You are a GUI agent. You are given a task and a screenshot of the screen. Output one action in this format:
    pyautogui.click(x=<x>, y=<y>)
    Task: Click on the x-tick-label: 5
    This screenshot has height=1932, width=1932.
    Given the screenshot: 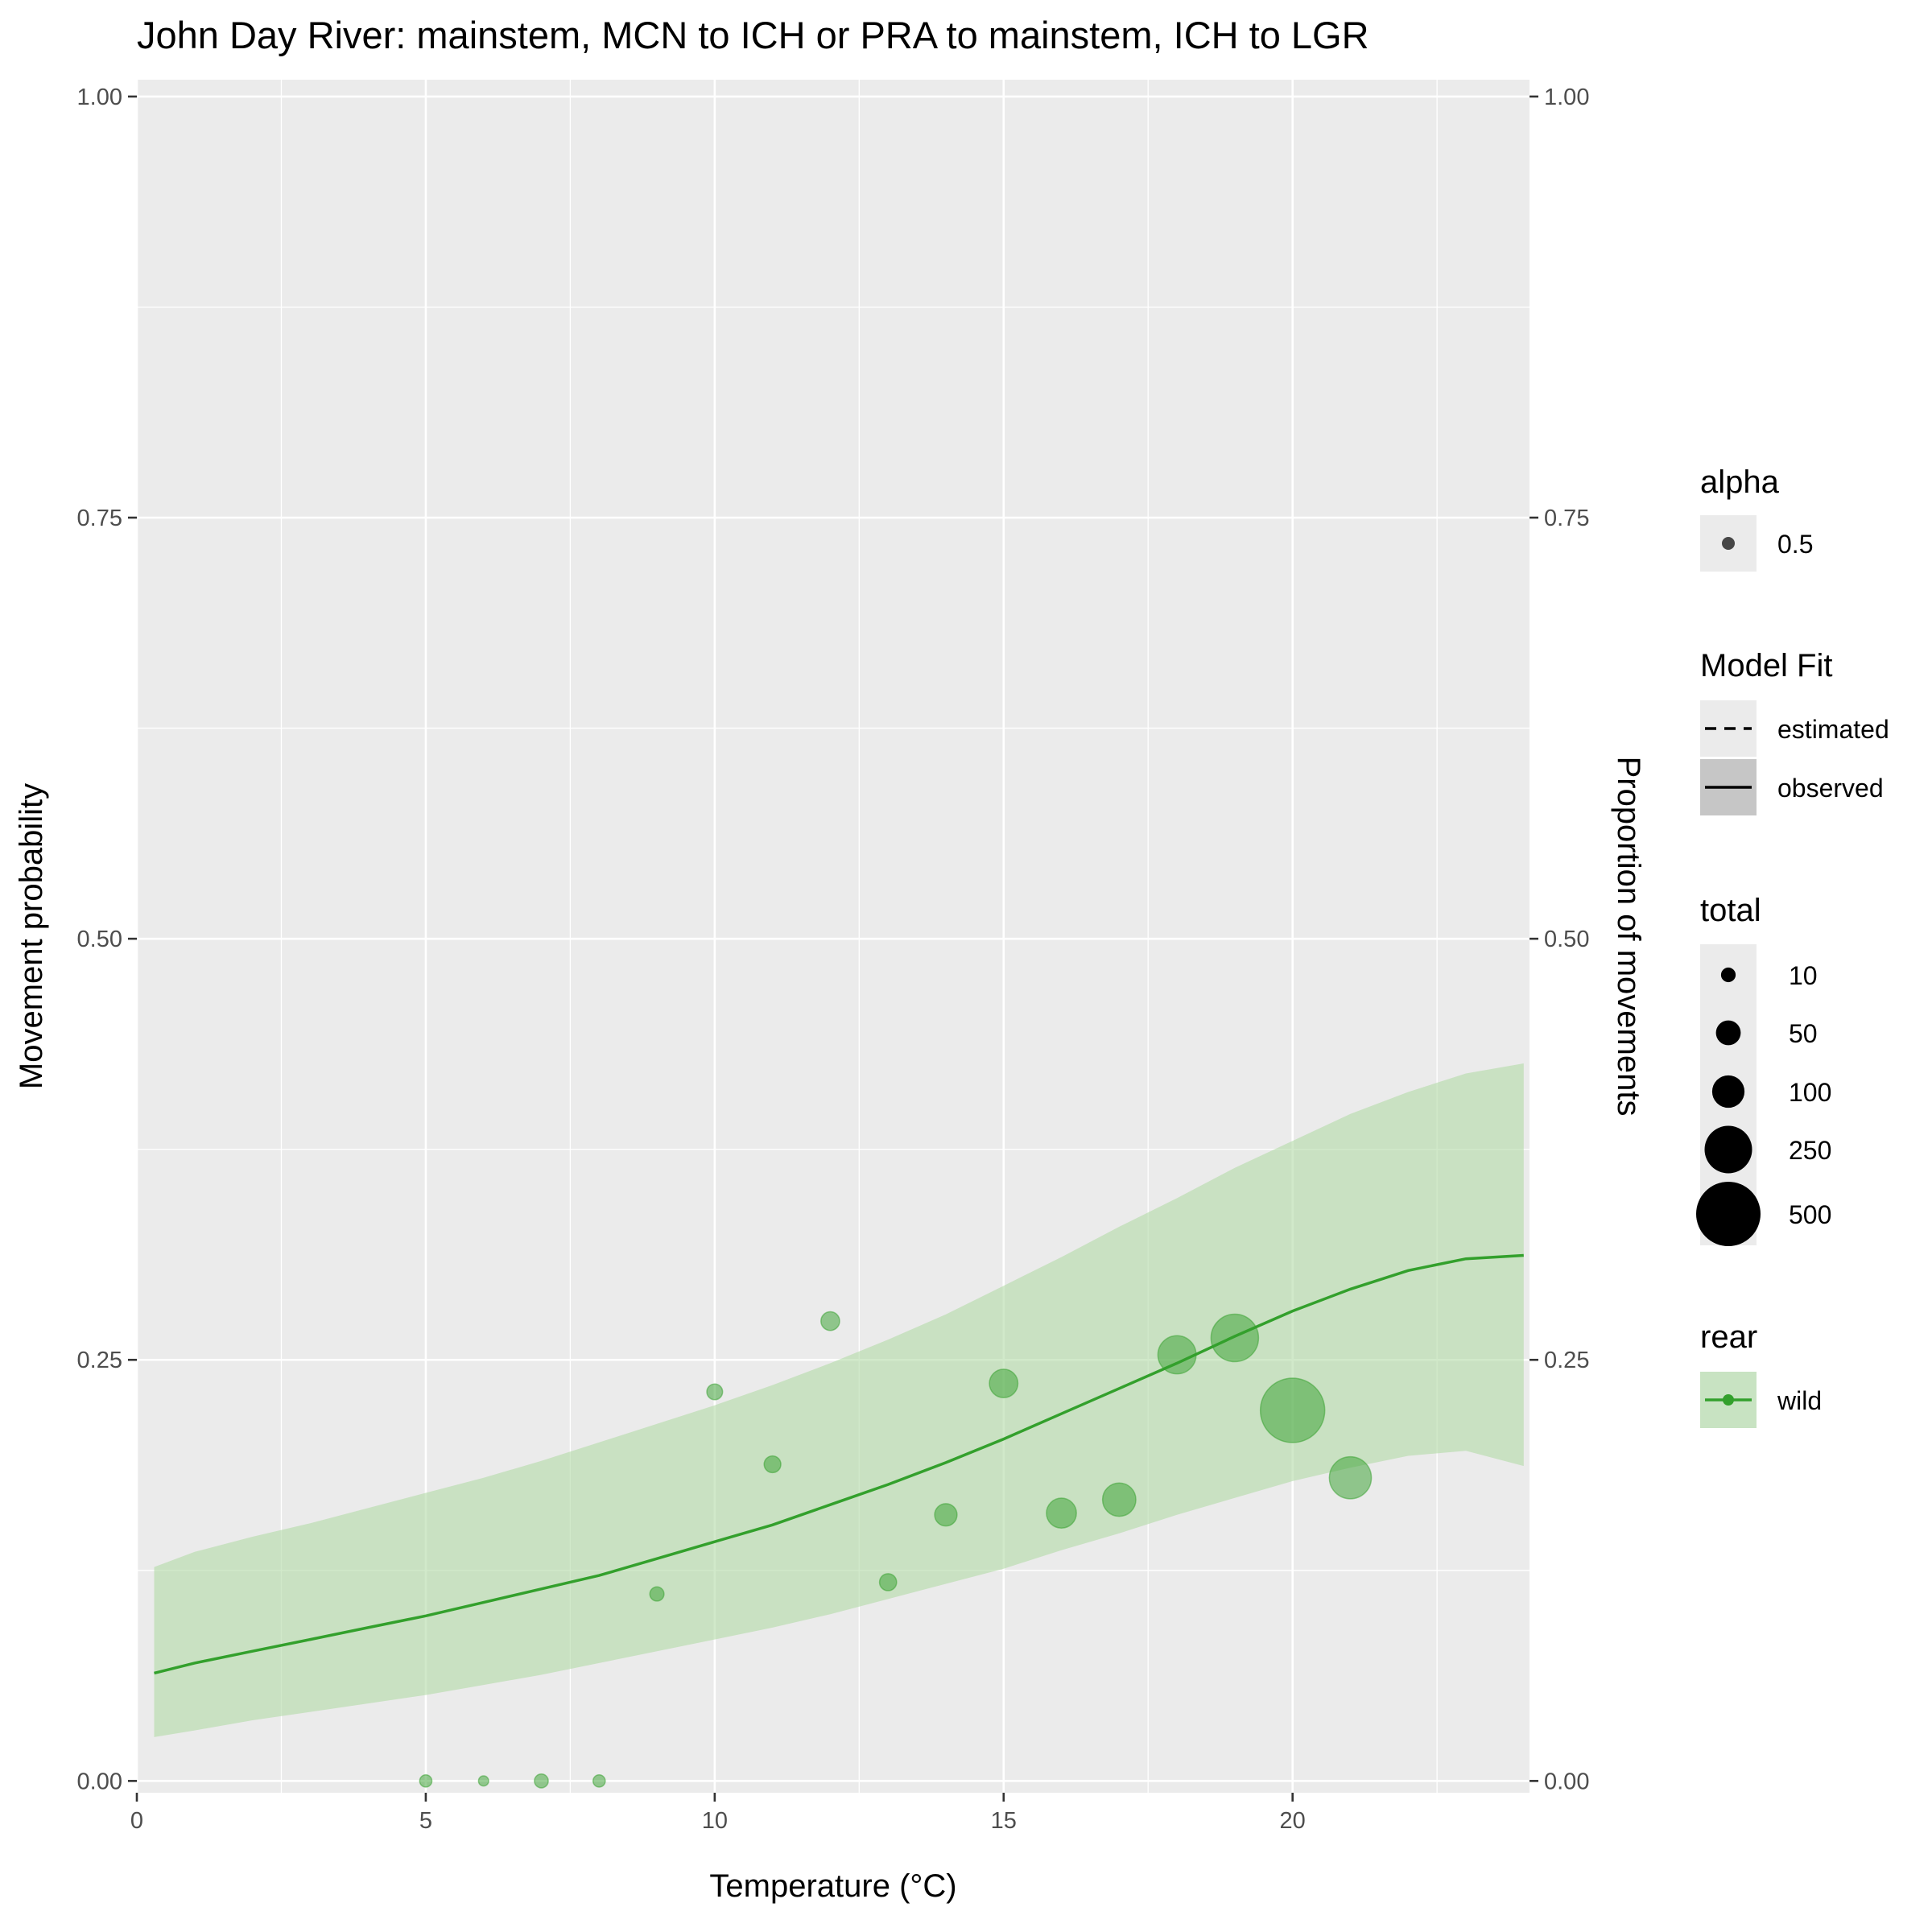 What is the action you would take?
    pyautogui.click(x=425, y=1821)
    